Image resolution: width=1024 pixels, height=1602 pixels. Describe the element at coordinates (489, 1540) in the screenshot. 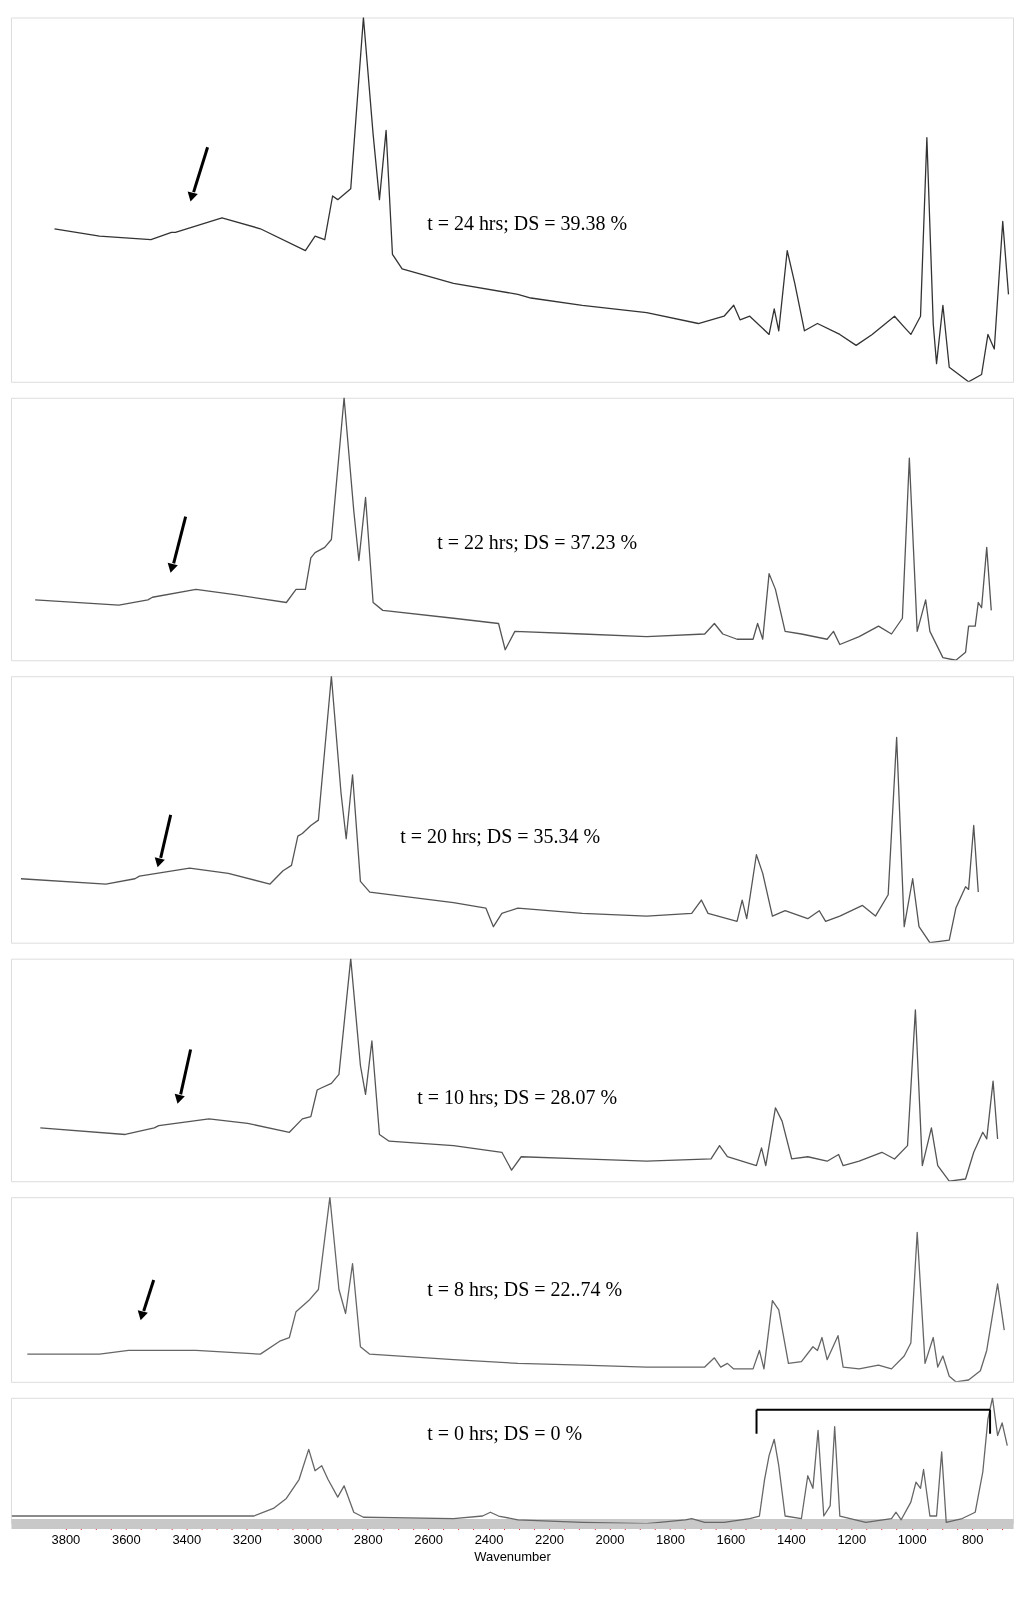

I see `x-tick-label: 2400` at that location.